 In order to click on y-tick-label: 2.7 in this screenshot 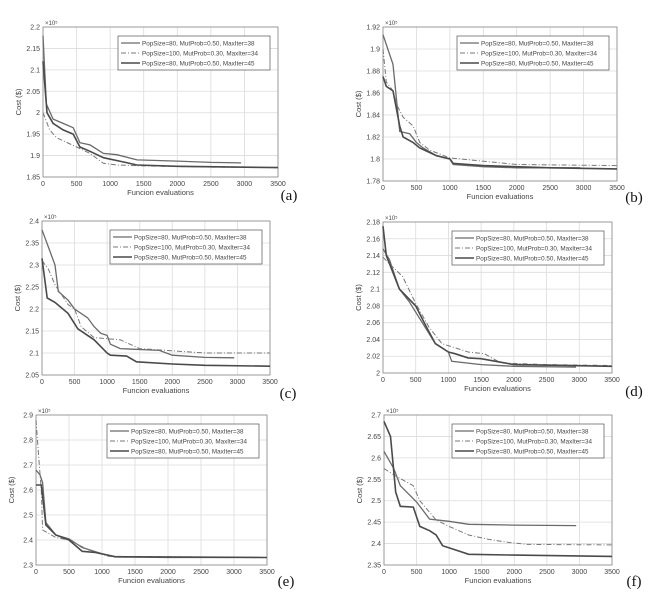, I will do `click(28, 466)`.